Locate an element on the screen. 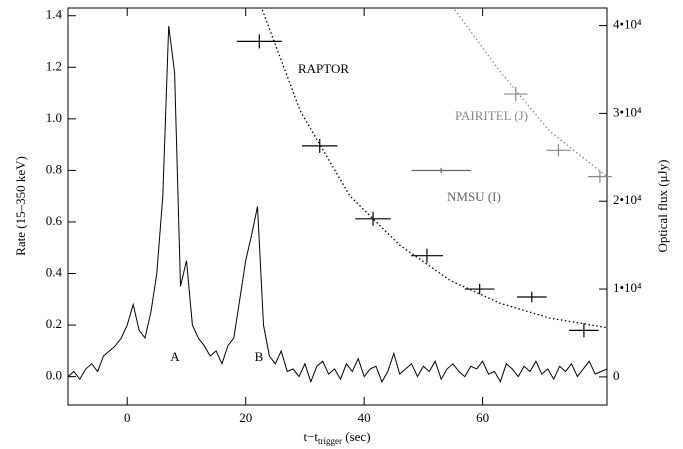 The height and width of the screenshot is (449, 683). y-tick-label: 0.2 is located at coordinates (54, 323).